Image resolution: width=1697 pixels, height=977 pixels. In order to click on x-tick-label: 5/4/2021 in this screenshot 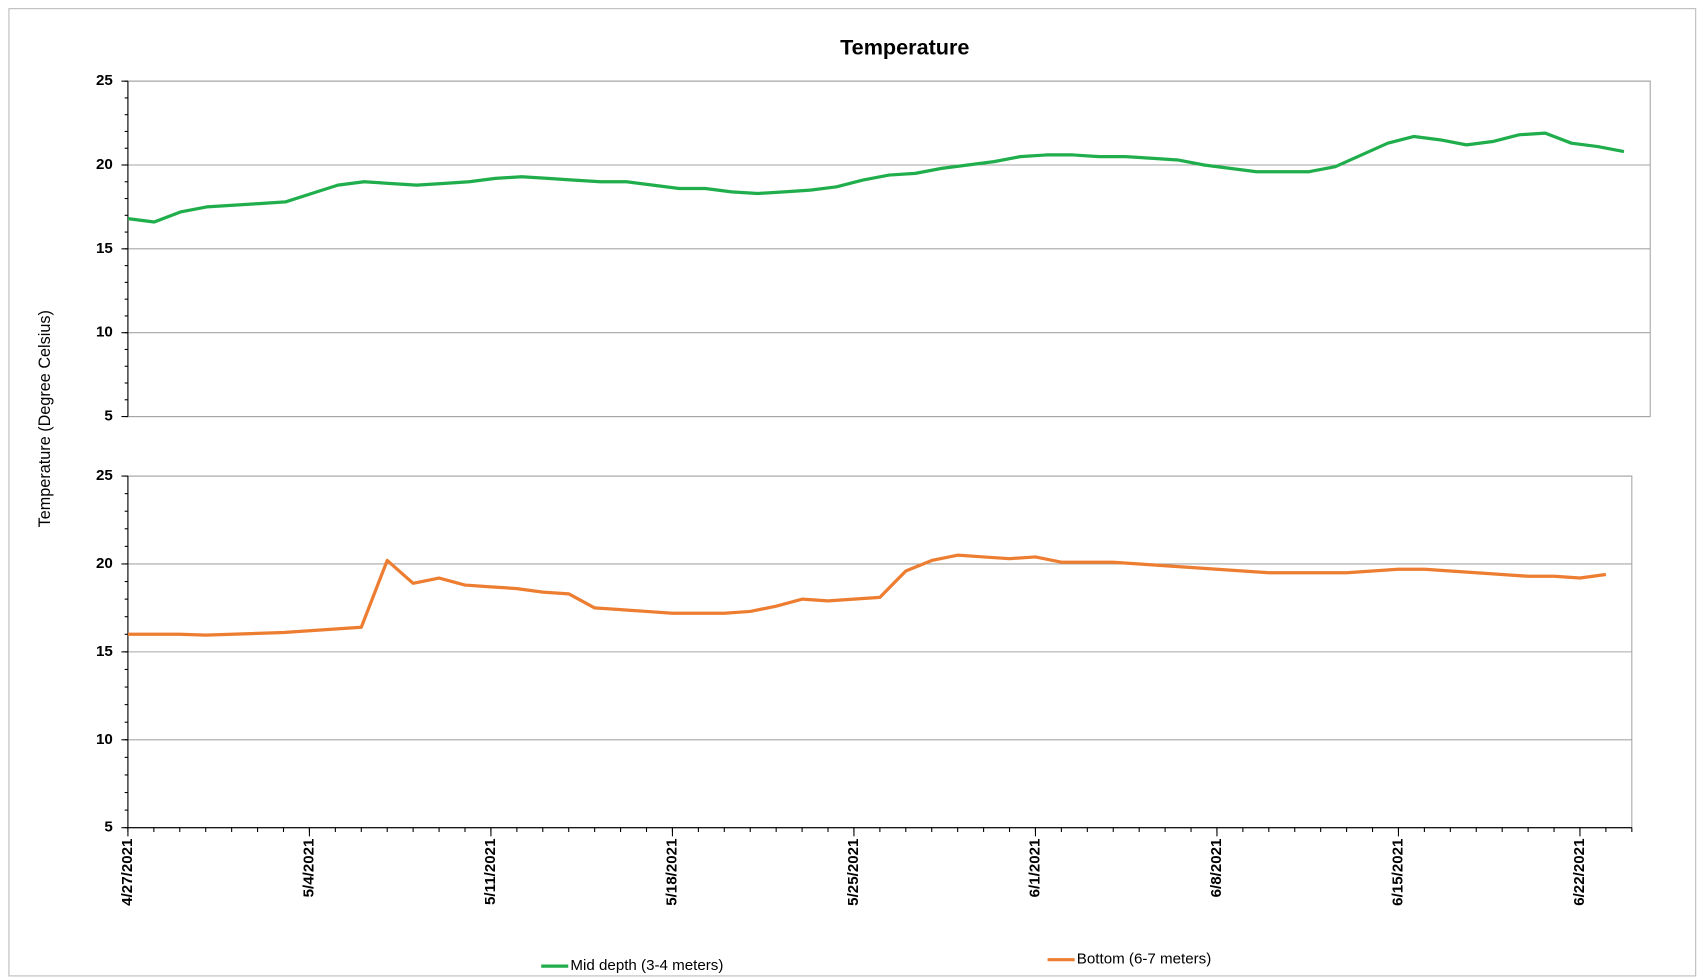, I will do `click(308, 868)`.